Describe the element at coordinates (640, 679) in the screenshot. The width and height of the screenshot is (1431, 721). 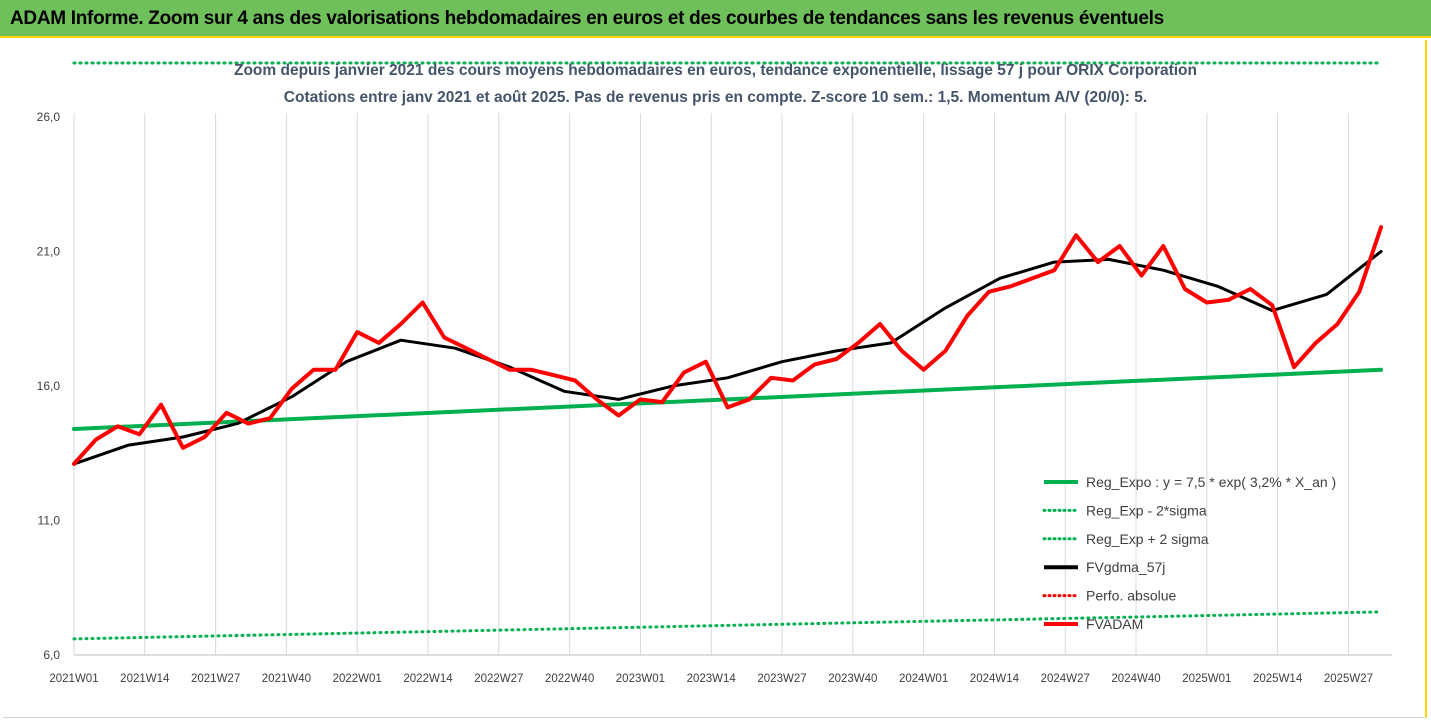
I see `x-tick-label: 2023W01` at that location.